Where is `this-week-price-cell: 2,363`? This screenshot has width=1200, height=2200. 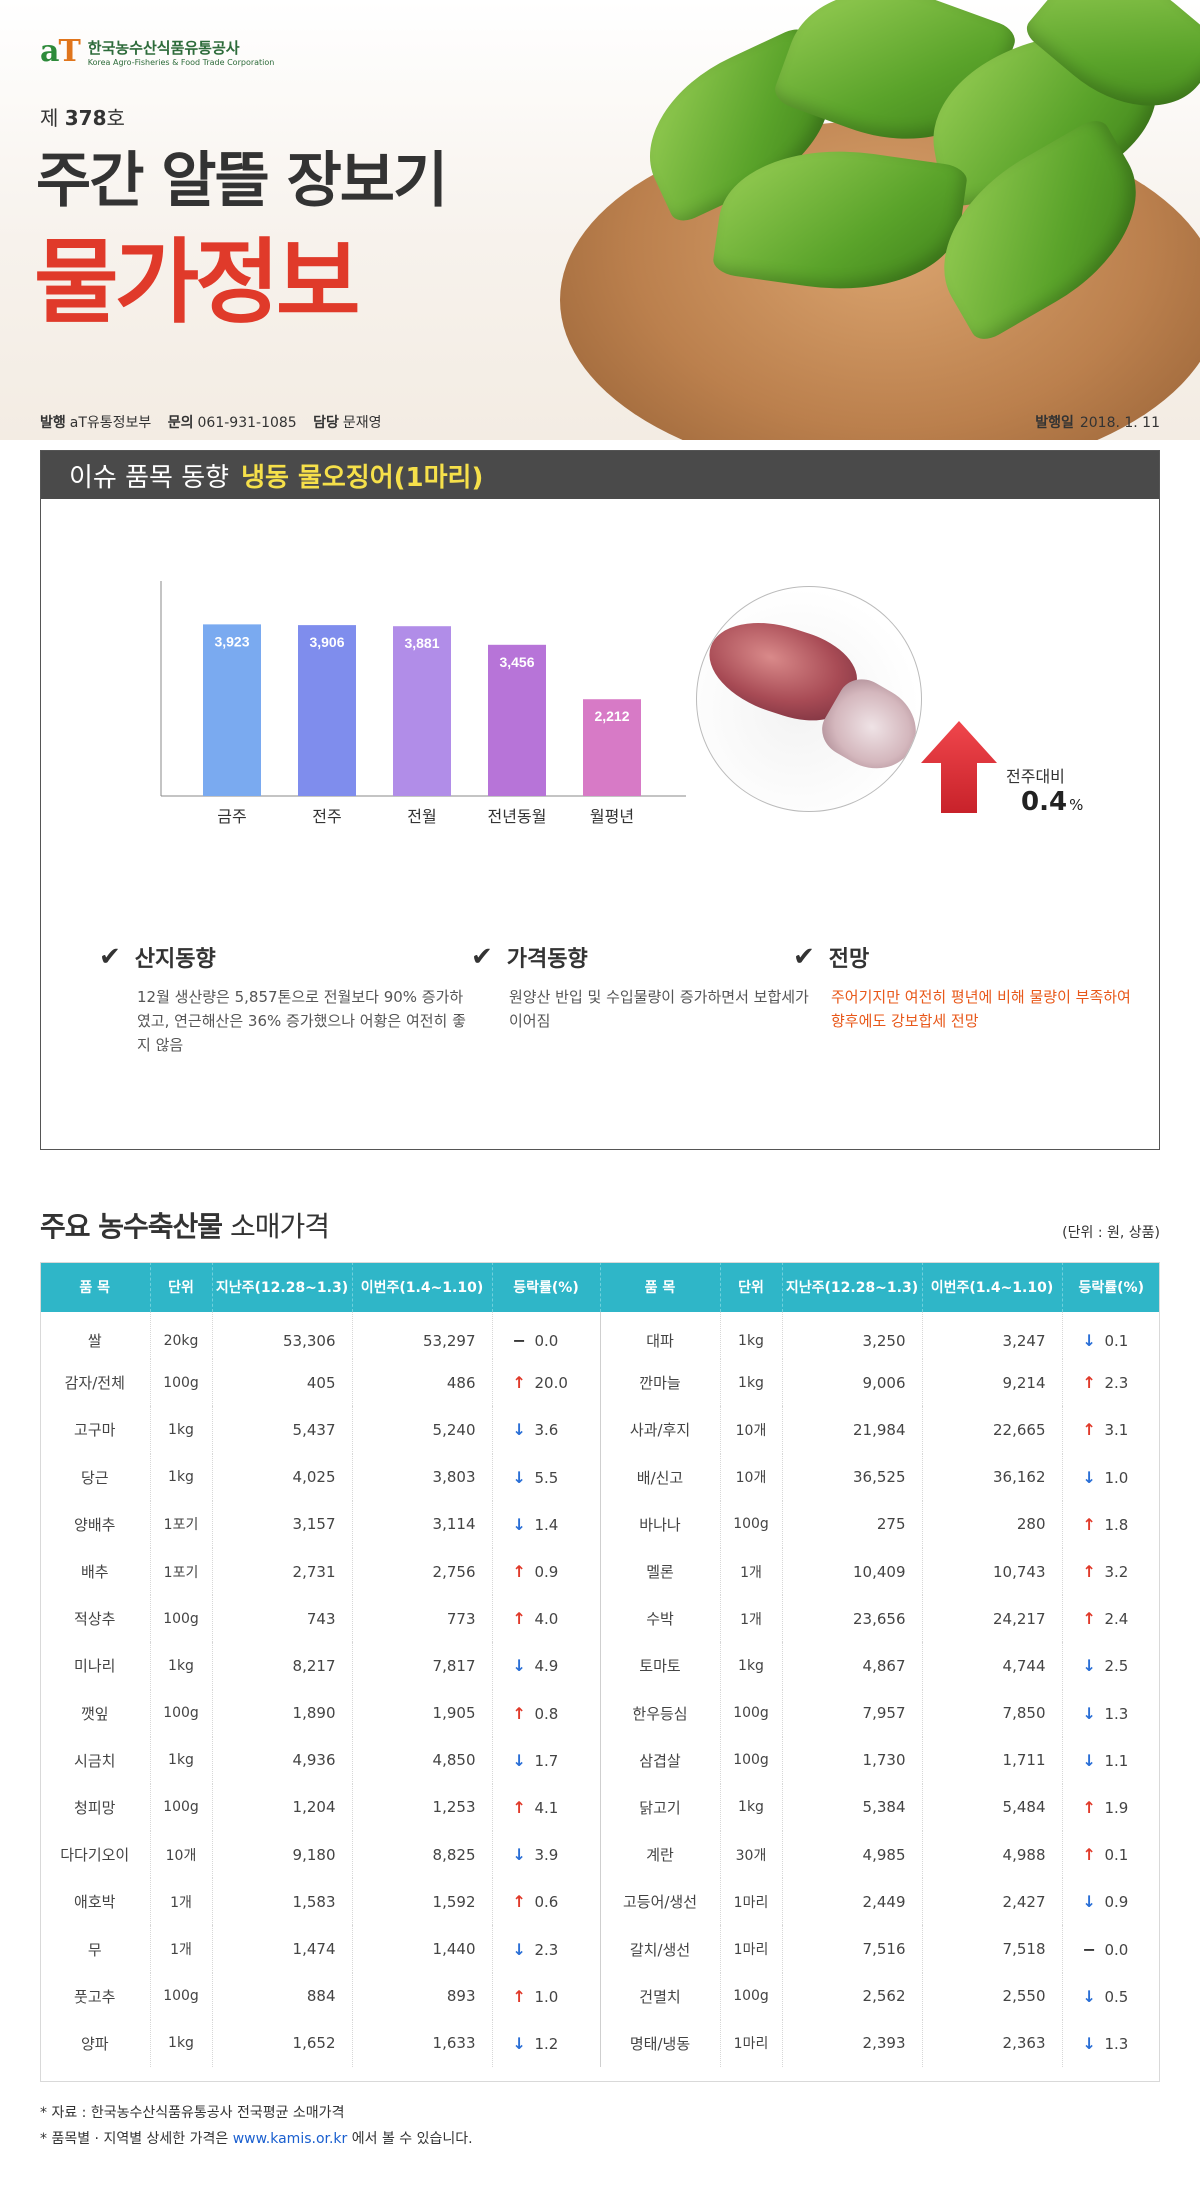 this-week-price-cell: 2,363 is located at coordinates (992, 2043).